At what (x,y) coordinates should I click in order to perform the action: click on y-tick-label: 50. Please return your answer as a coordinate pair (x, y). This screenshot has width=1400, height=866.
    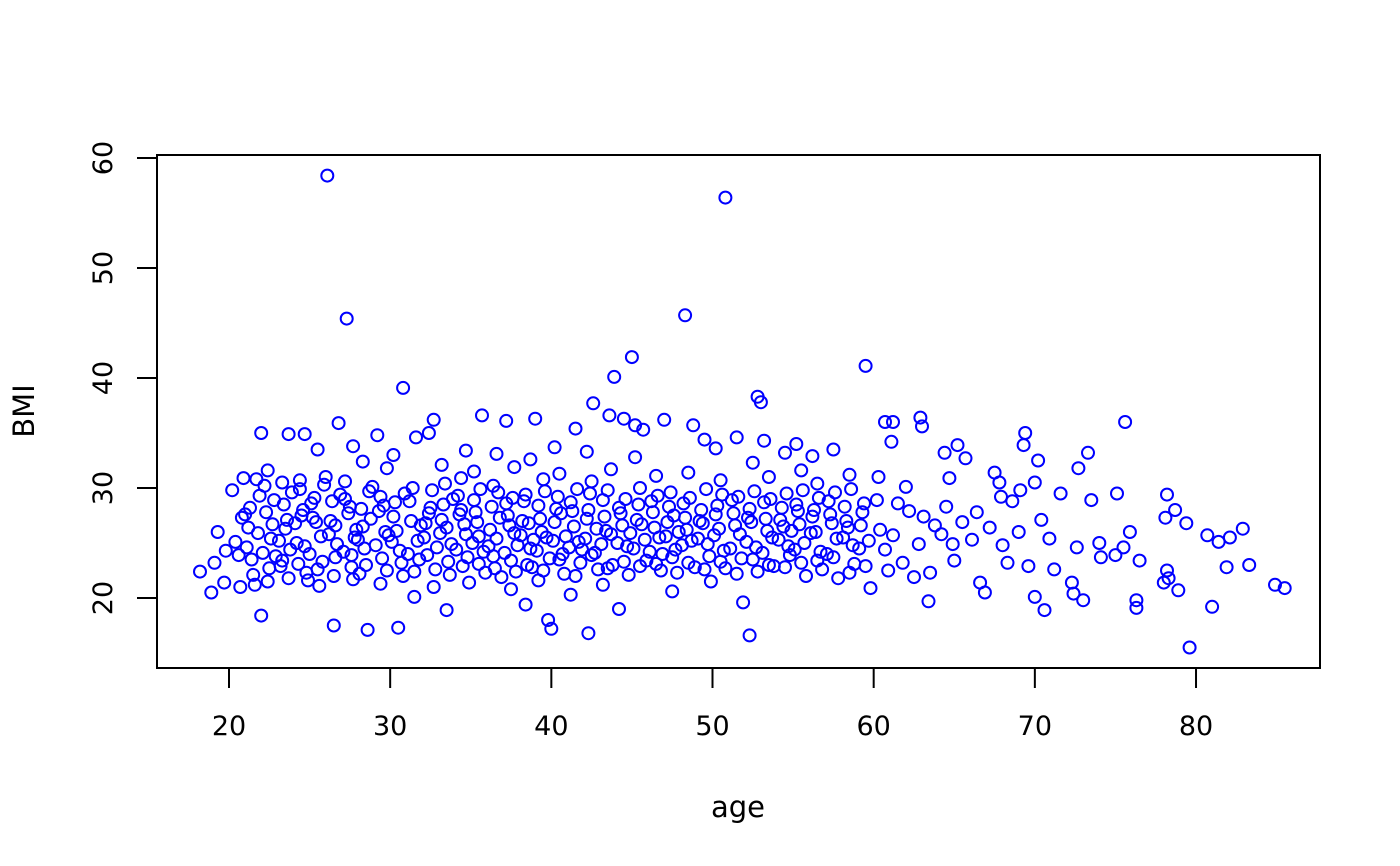
    Looking at the image, I should click on (103, 268).